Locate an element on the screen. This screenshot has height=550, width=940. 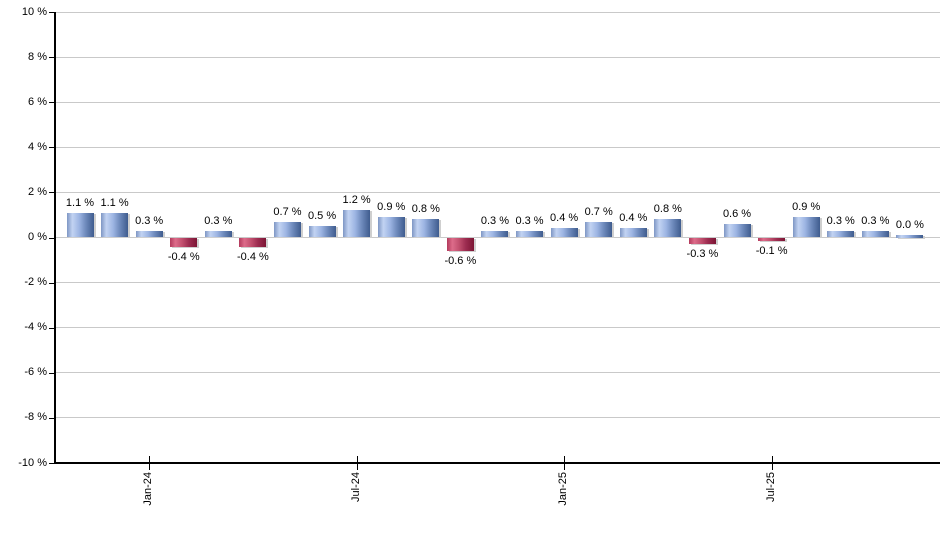
bar-value-label: 0.6 % is located at coordinates (737, 213).